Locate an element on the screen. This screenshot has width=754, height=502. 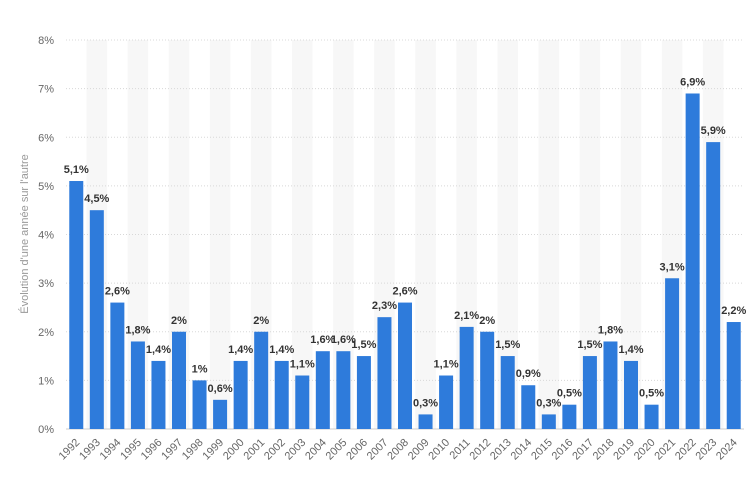
data-label: 0,6% is located at coordinates (220, 389).